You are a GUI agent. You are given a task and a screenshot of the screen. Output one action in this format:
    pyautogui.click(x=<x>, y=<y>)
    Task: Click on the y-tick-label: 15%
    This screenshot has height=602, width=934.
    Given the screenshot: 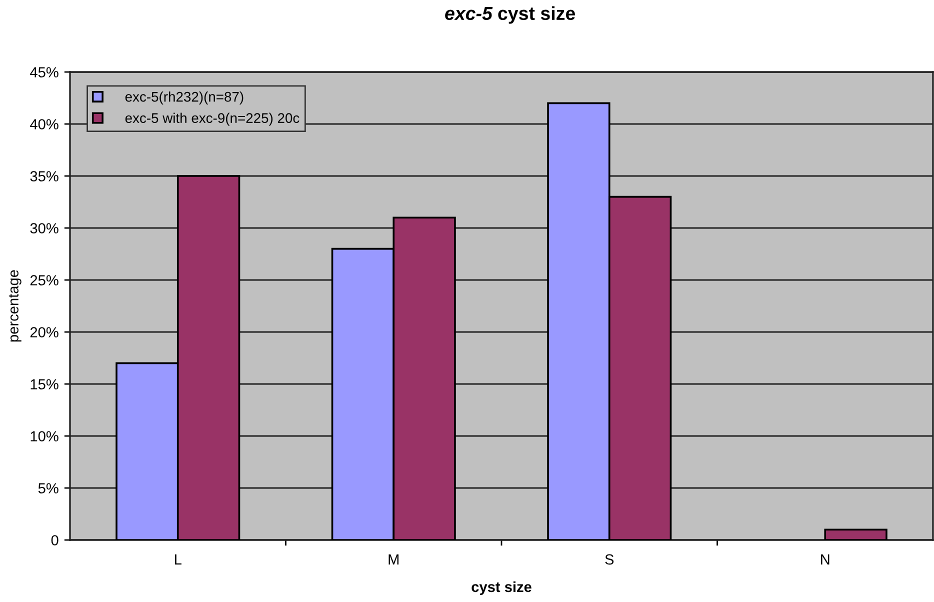 What is the action you would take?
    pyautogui.click(x=44, y=384)
    